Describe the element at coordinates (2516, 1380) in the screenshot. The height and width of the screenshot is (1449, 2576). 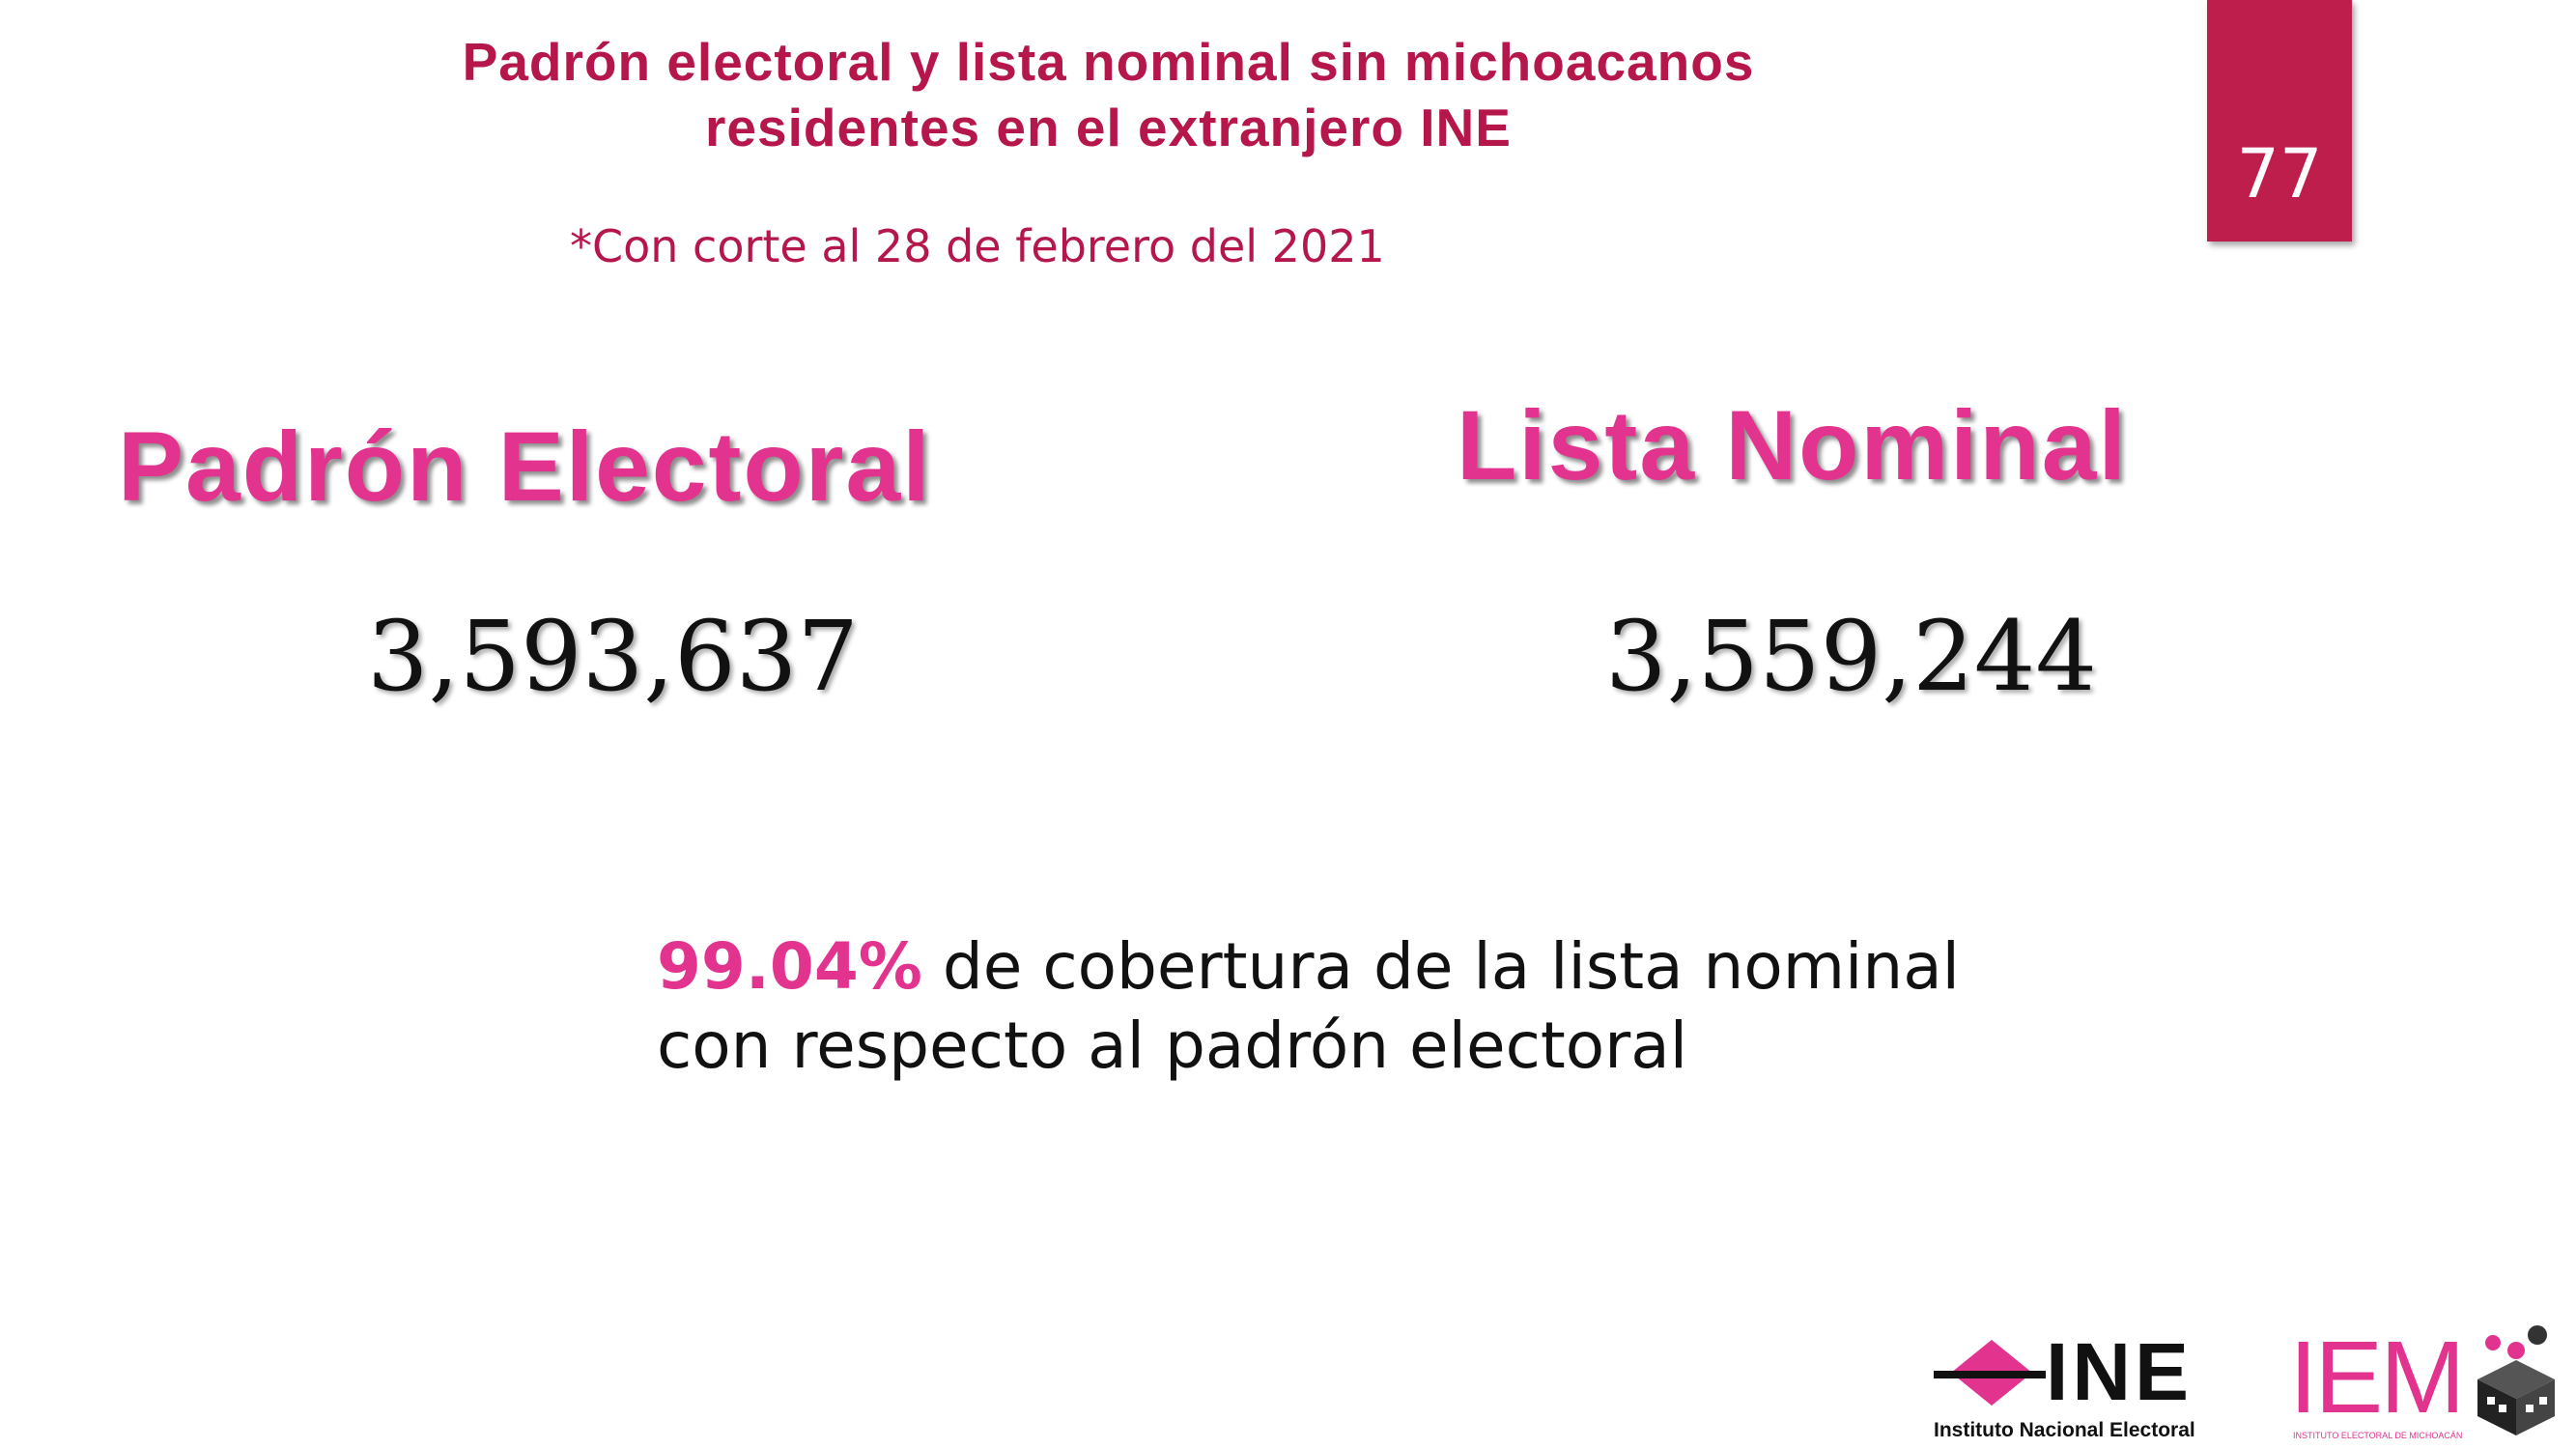
I see `iem-ballot-box-icon` at that location.